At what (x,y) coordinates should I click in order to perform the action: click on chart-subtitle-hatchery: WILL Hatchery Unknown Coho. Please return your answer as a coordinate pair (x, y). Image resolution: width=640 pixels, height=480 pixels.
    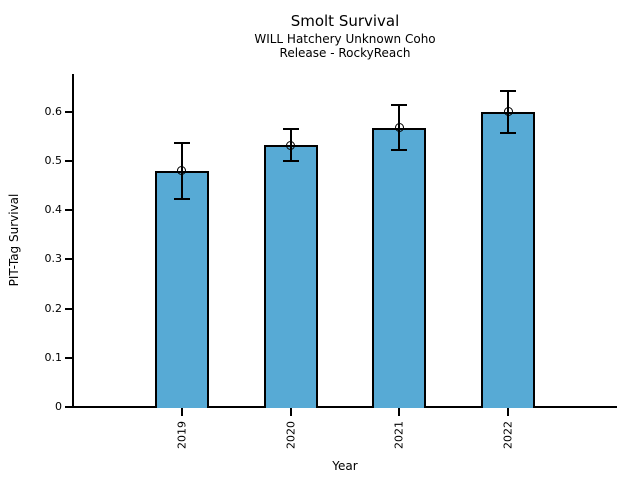
    Looking at the image, I should click on (345, 39).